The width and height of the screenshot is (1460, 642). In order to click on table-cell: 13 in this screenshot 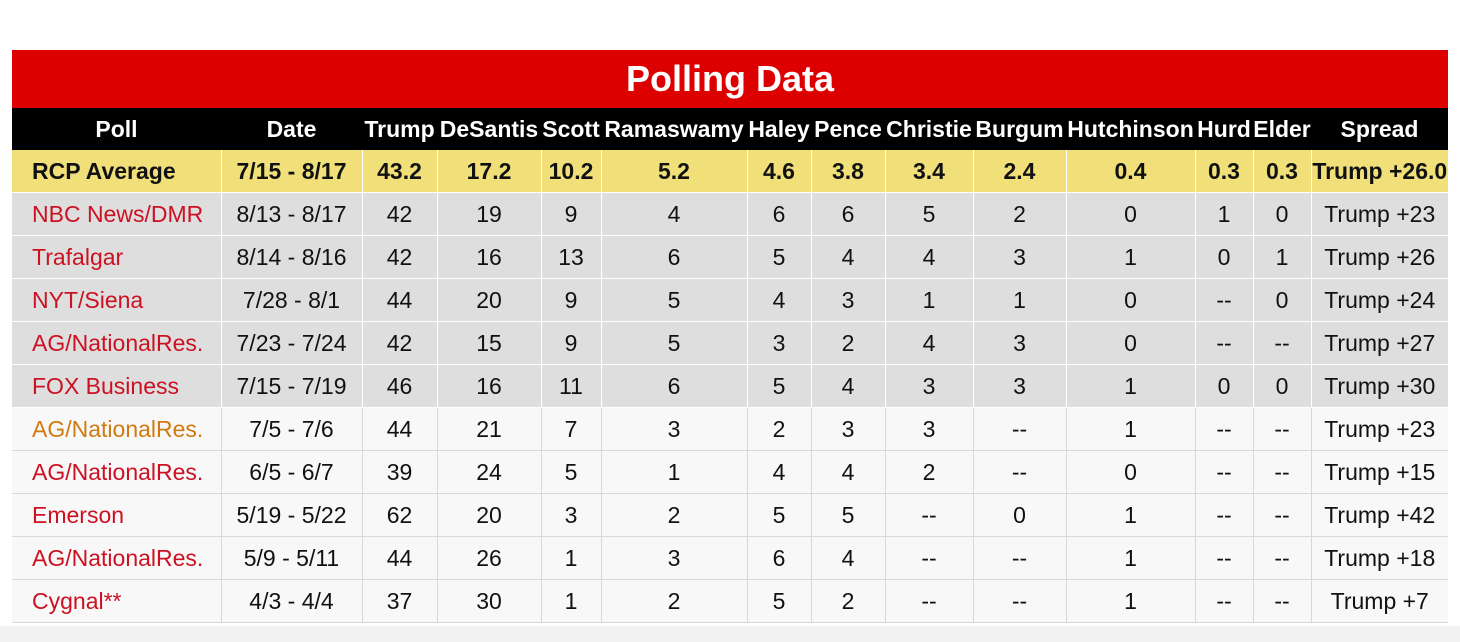, I will do `click(570, 257)`.